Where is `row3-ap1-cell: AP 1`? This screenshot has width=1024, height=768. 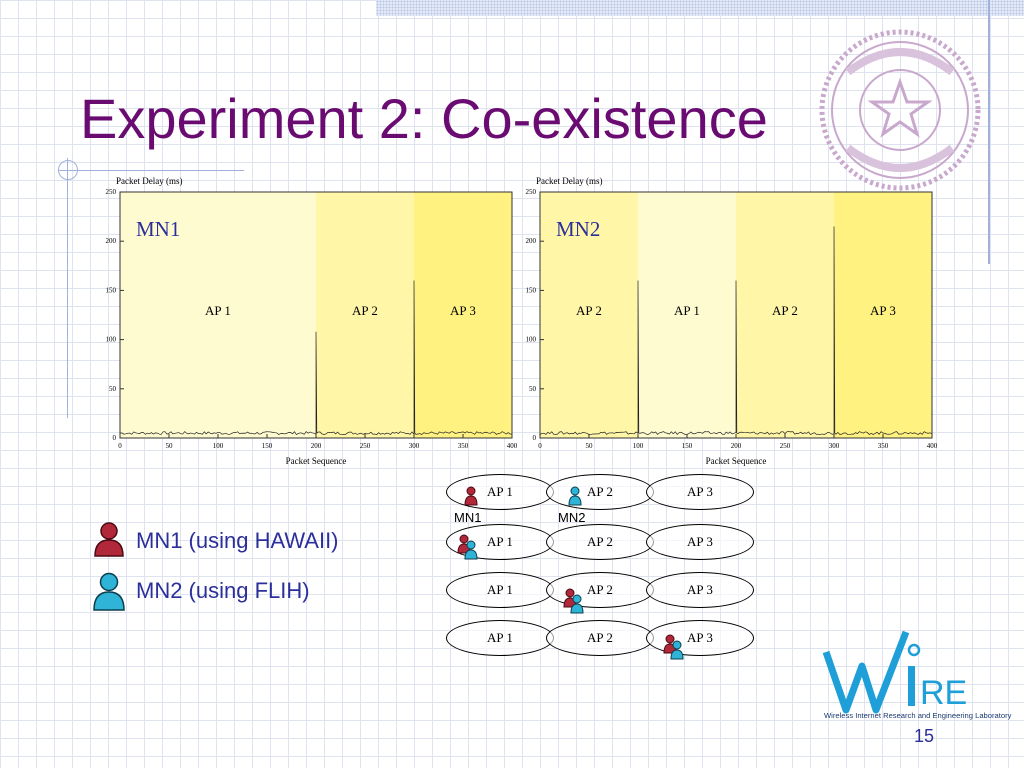 row3-ap1-cell: AP 1 is located at coordinates (500, 590).